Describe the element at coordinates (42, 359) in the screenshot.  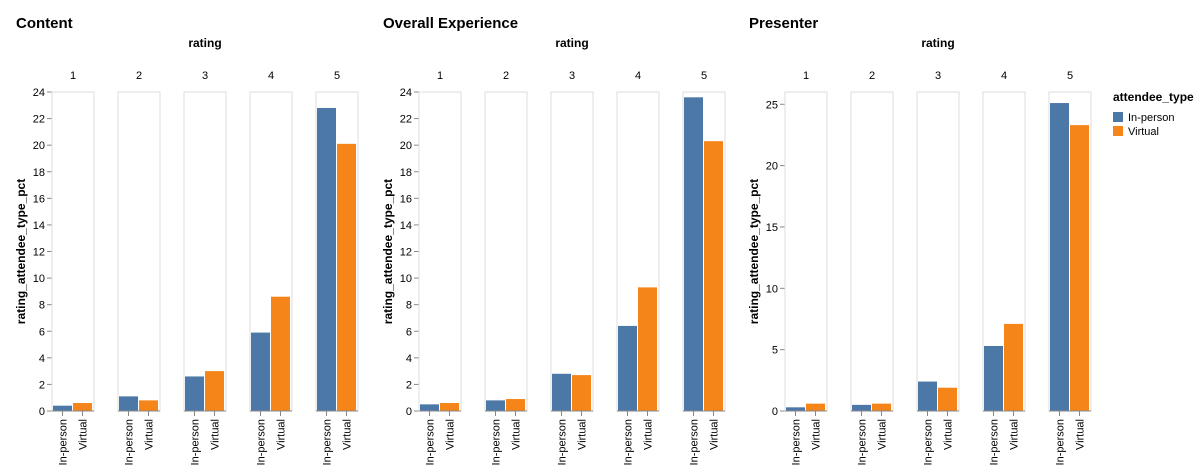
I see `y-tick-label: 4` at that location.